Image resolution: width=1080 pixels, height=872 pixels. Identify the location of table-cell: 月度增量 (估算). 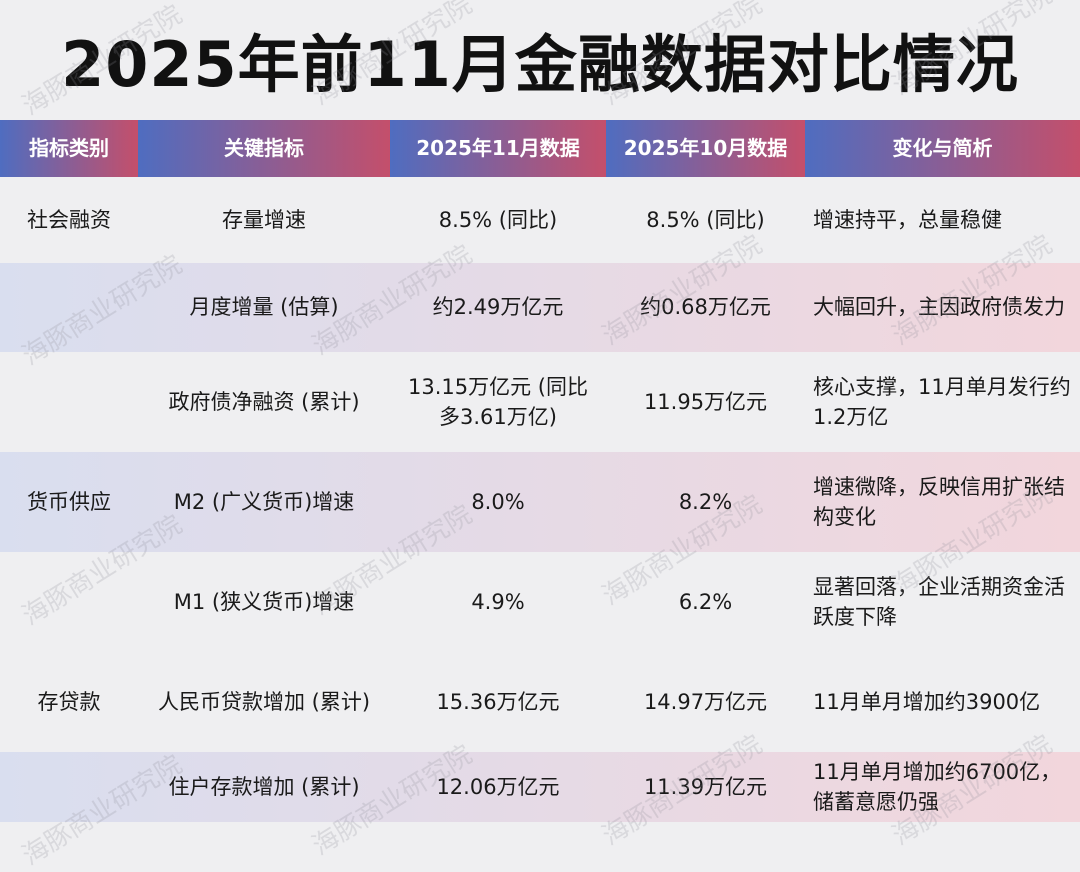
(264, 307).